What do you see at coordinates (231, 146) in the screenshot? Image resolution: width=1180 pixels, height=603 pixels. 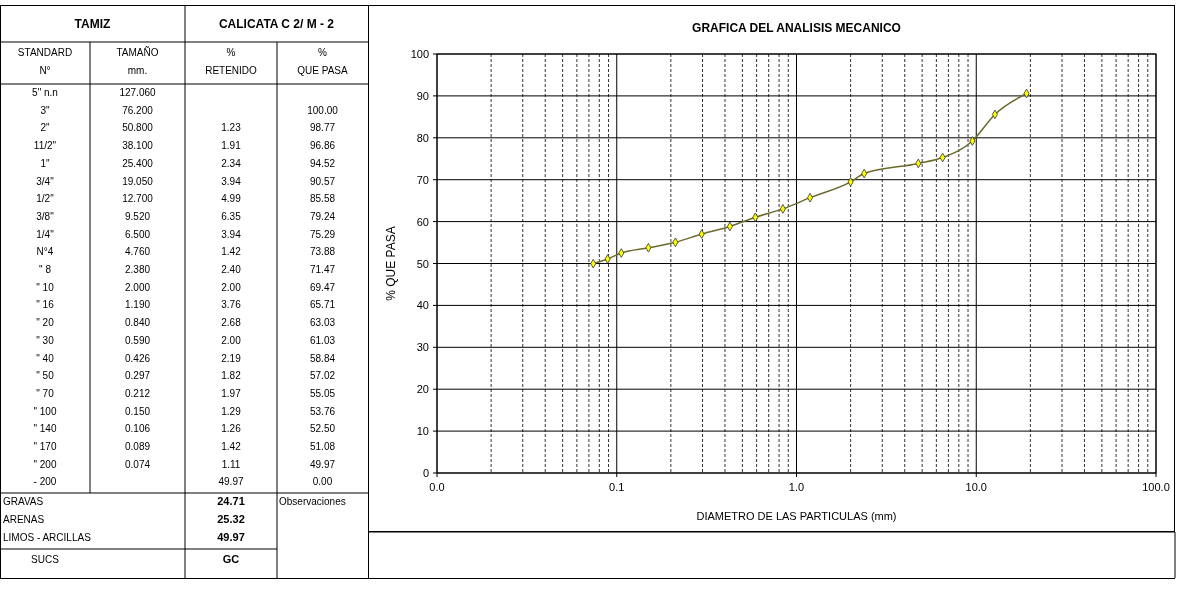 I see `text: 1.91` at bounding box center [231, 146].